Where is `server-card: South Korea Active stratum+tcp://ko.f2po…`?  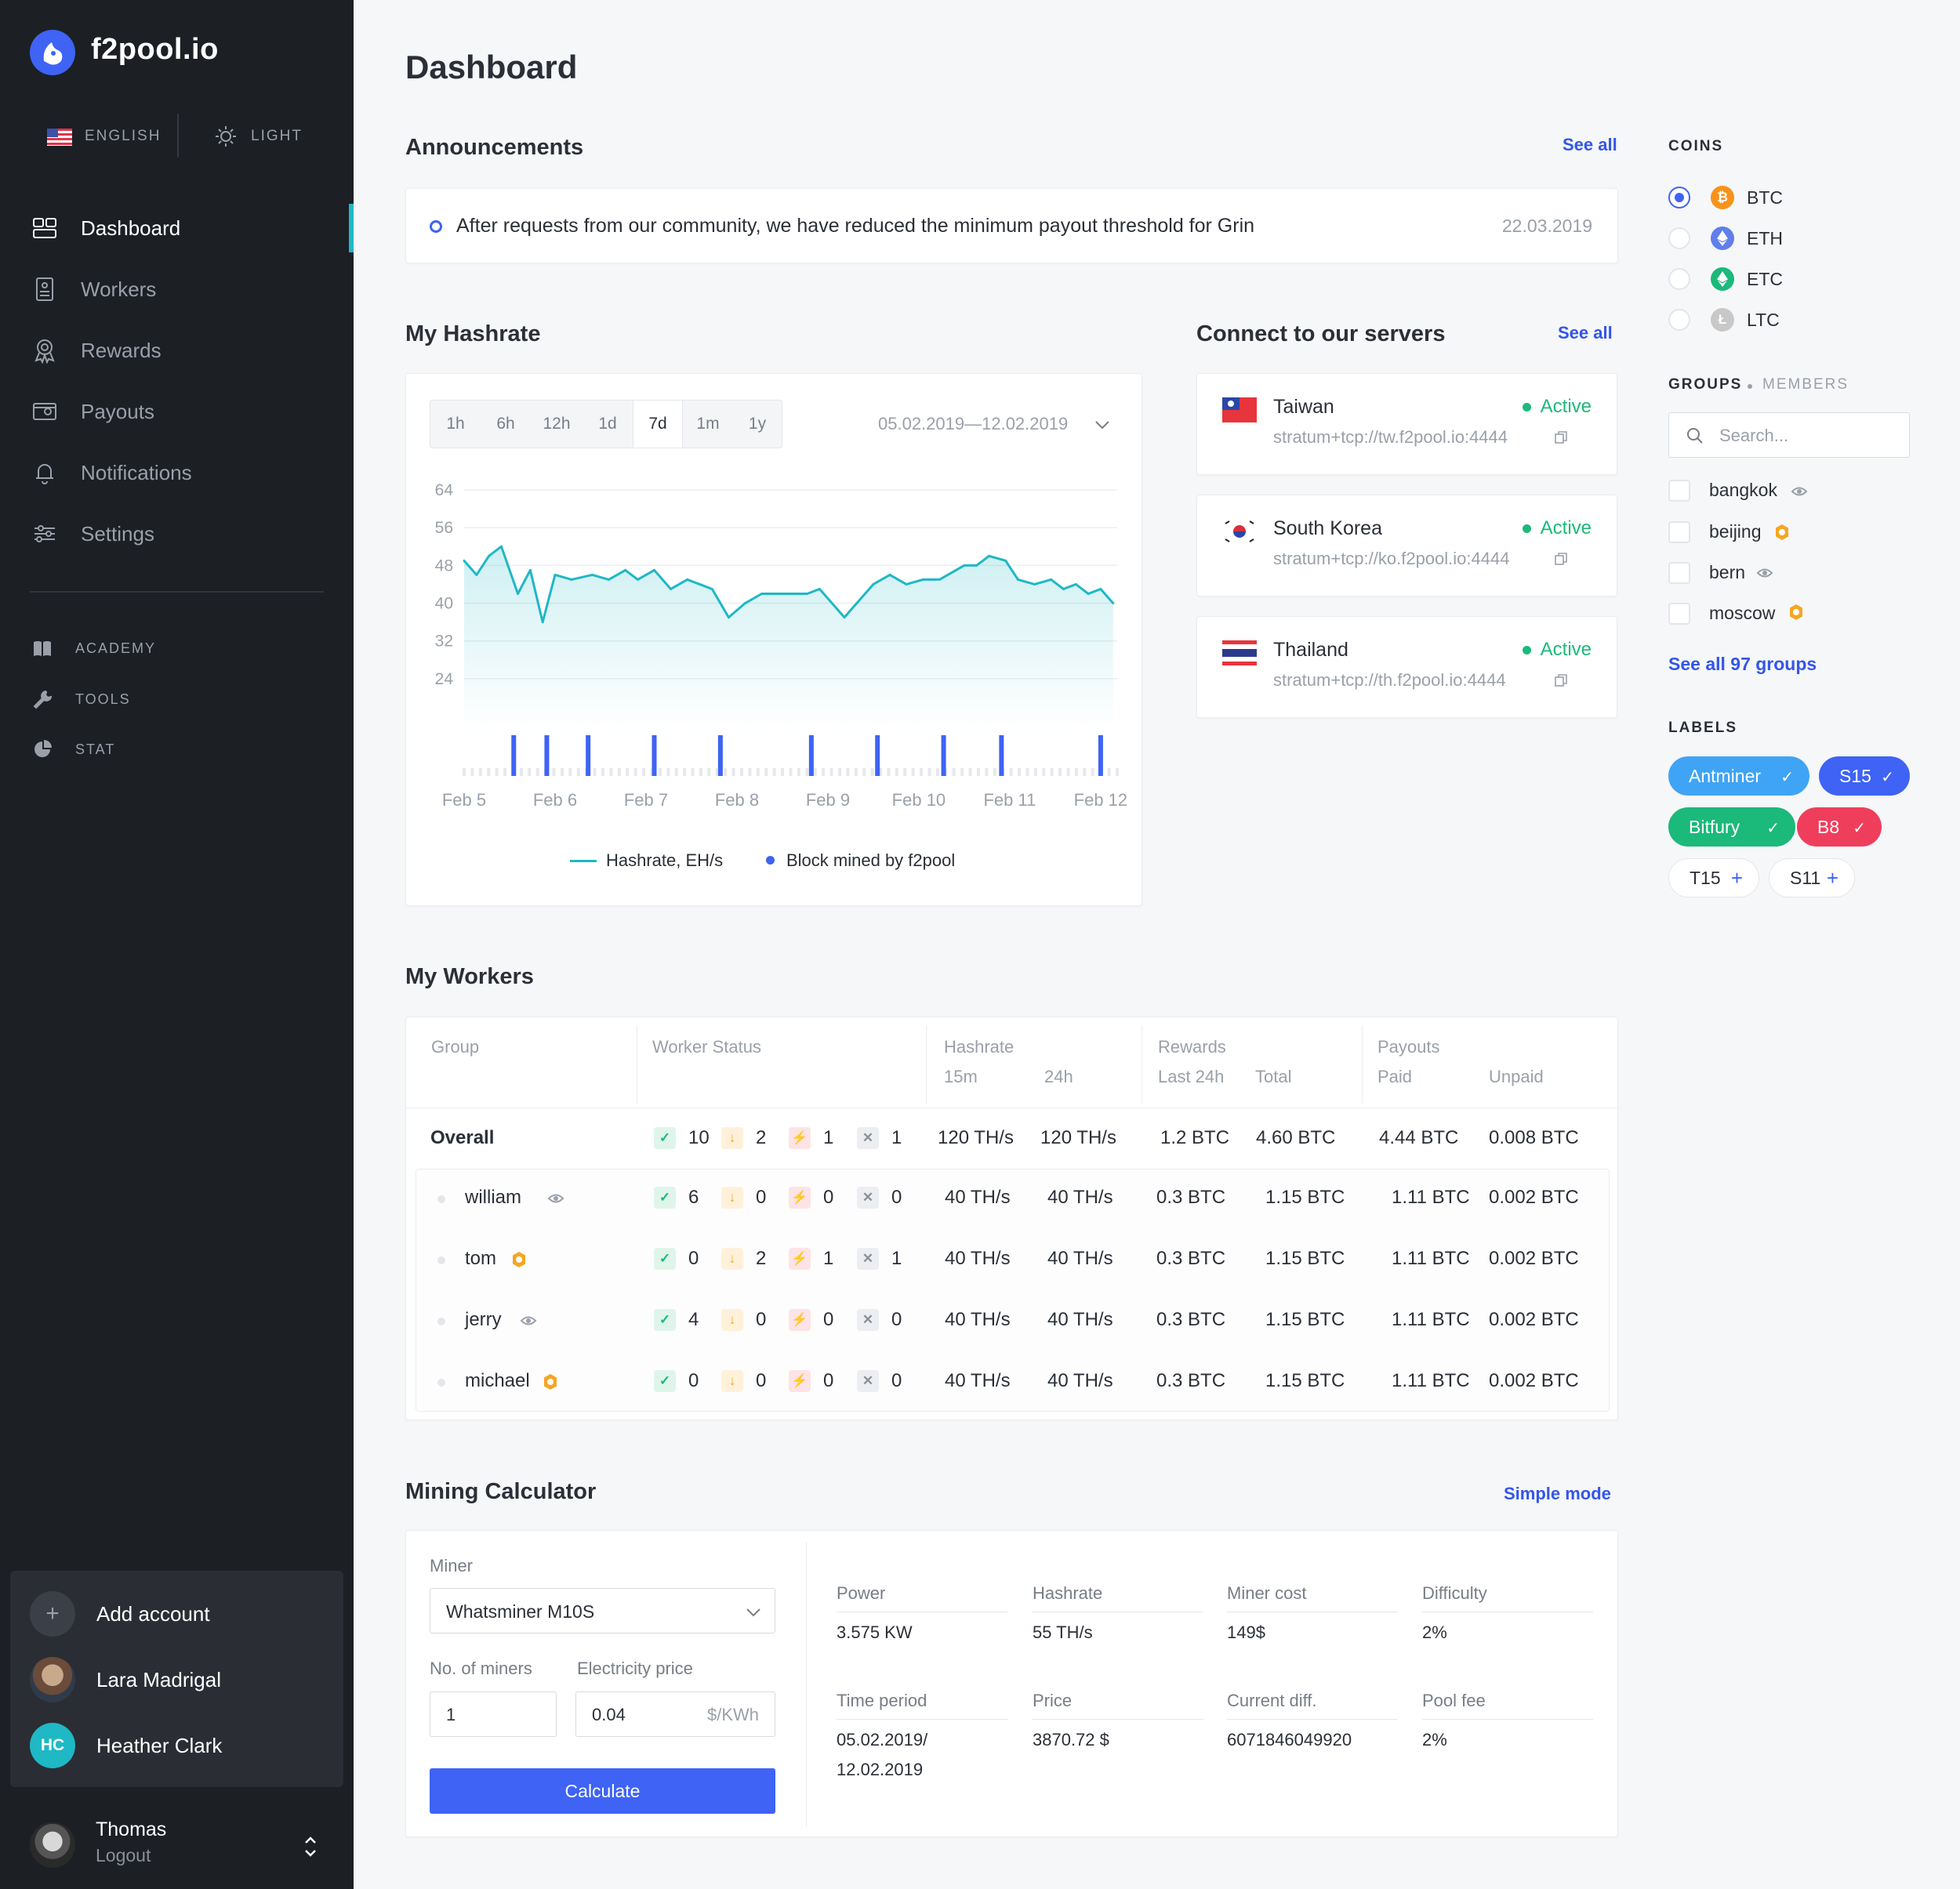
server-card: South Korea Active stratum+tcp://ko.f2po… is located at coordinates (1406, 545).